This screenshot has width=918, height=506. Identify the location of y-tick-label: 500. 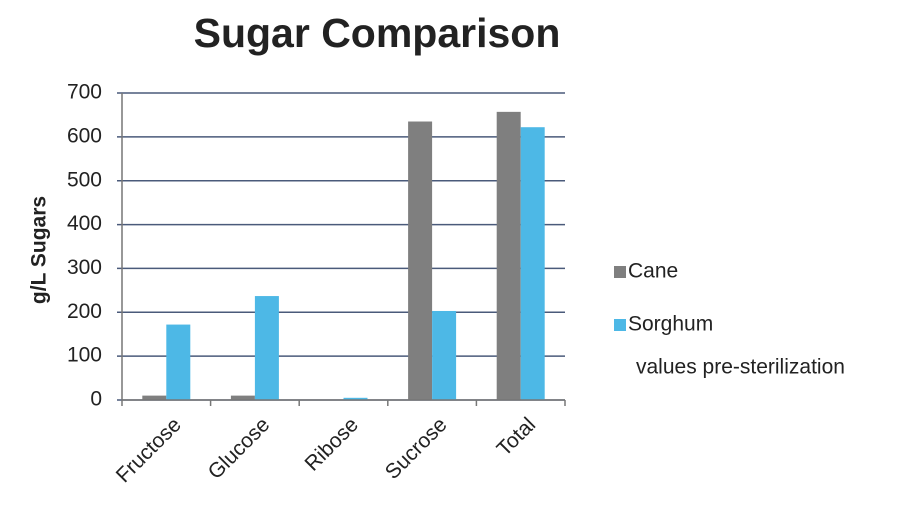
(84, 179).